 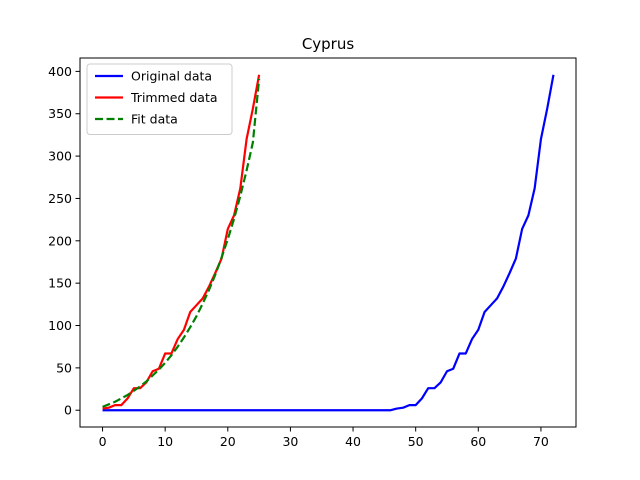 What do you see at coordinates (353, 441) in the screenshot?
I see `x-tick-label: 40` at bounding box center [353, 441].